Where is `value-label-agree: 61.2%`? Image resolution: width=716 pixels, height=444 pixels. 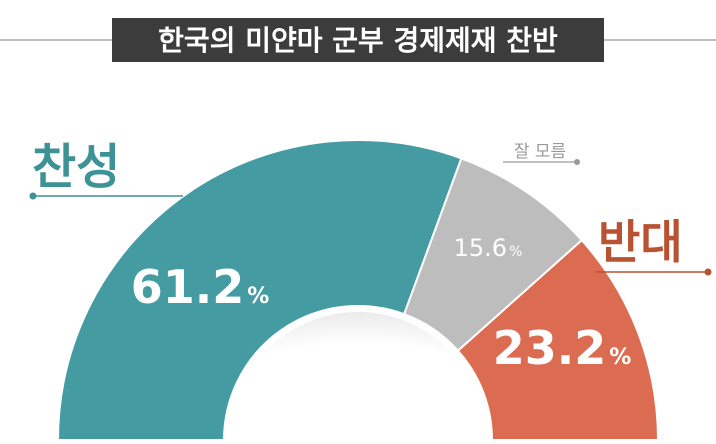
value-label-agree: 61.2% is located at coordinates (200, 287).